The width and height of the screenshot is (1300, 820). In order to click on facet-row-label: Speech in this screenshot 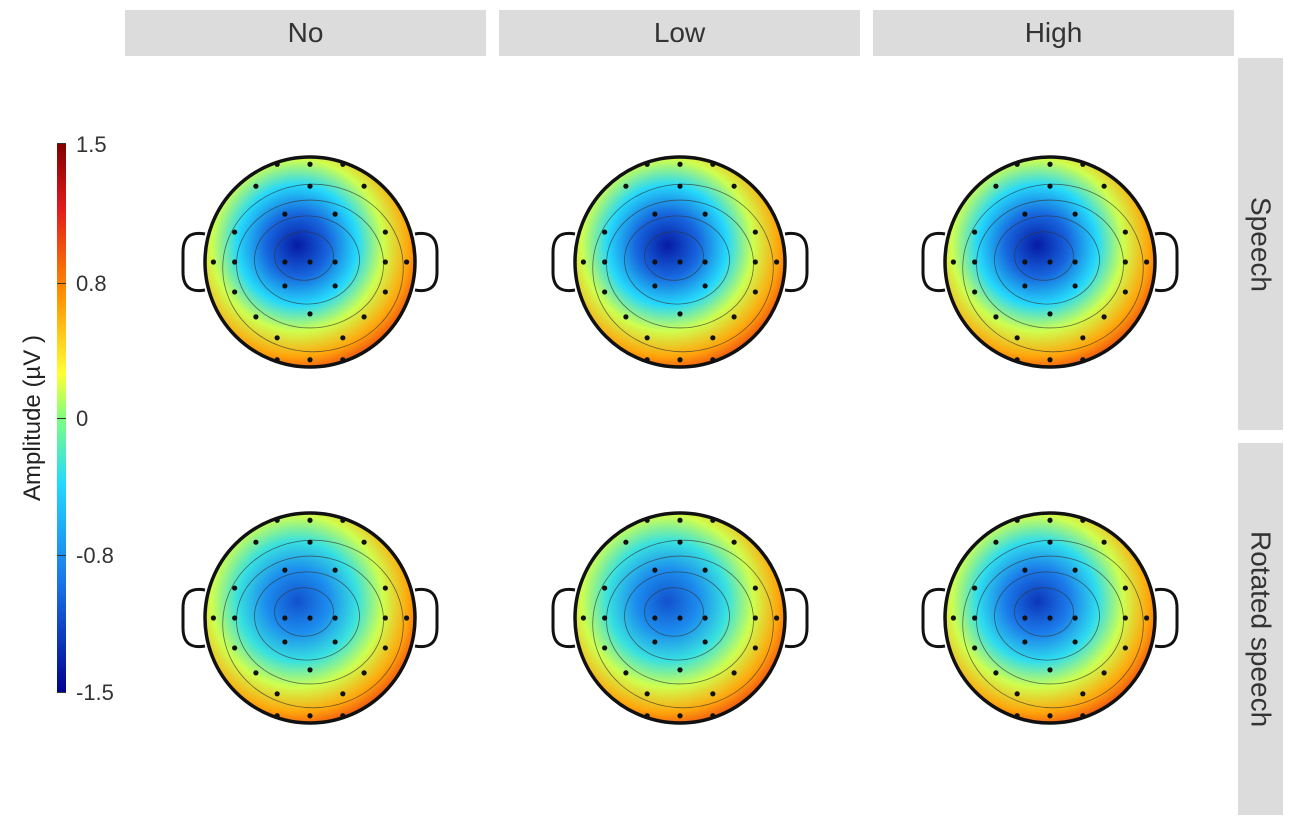, I will do `click(1261, 244)`.